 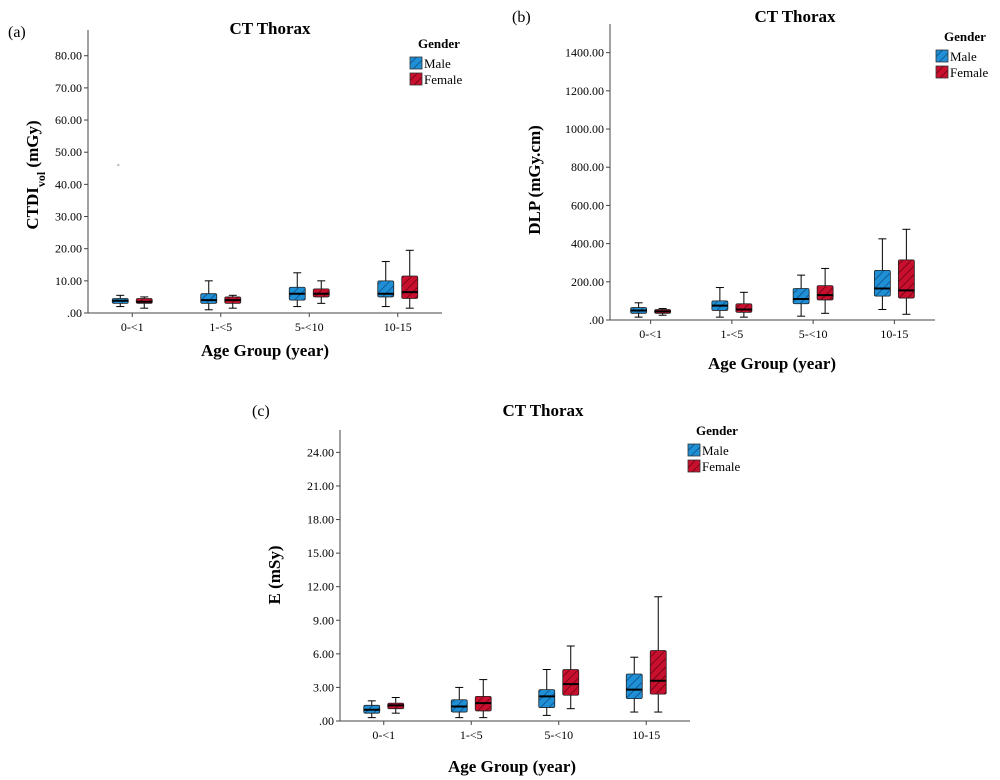 What do you see at coordinates (320, 520) in the screenshot?
I see `y-tick-label: 18.00` at bounding box center [320, 520].